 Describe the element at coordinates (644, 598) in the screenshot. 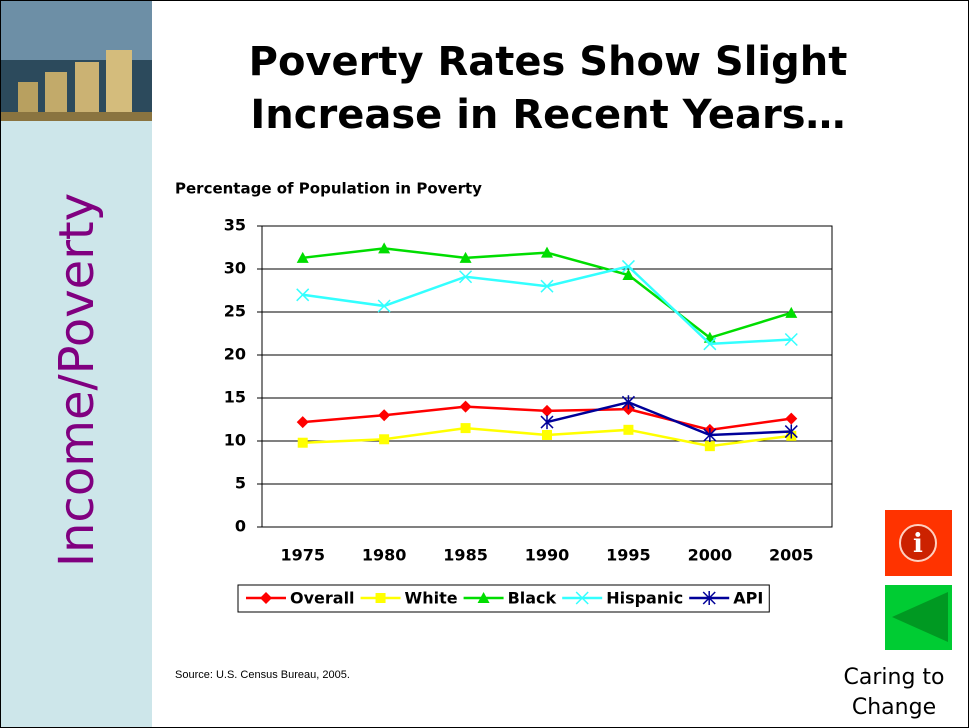

I see `legend-label: Hispanic` at that location.